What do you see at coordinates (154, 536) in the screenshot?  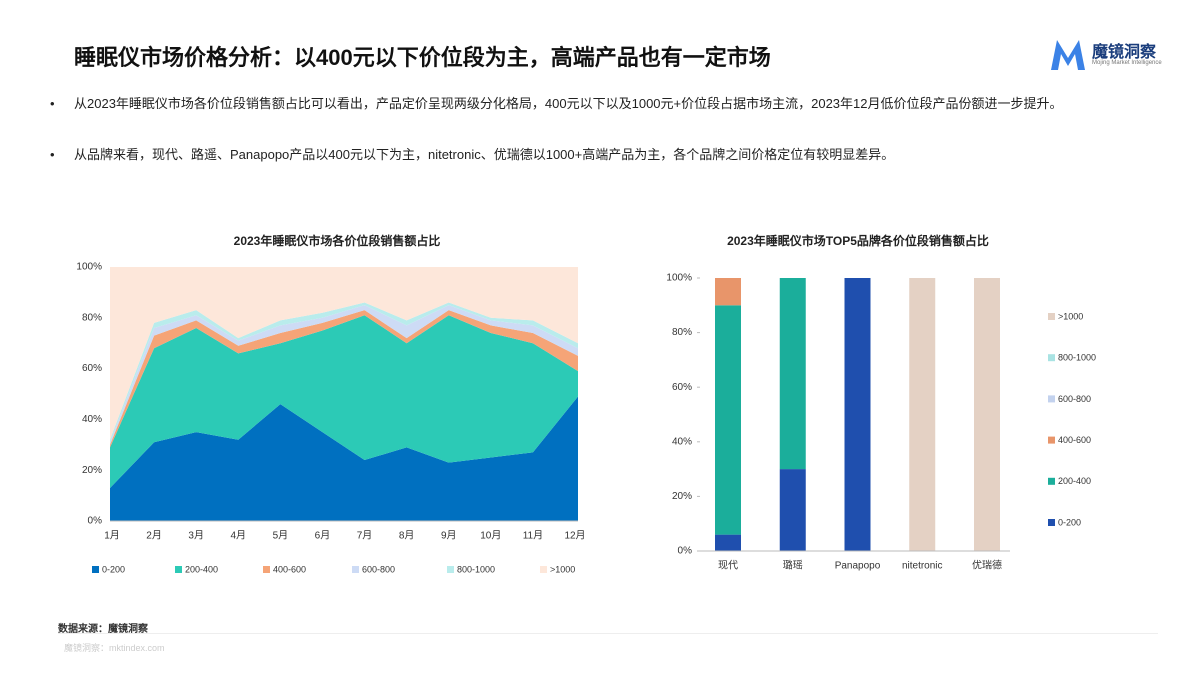 I see `x-tick-label: 2月` at bounding box center [154, 536].